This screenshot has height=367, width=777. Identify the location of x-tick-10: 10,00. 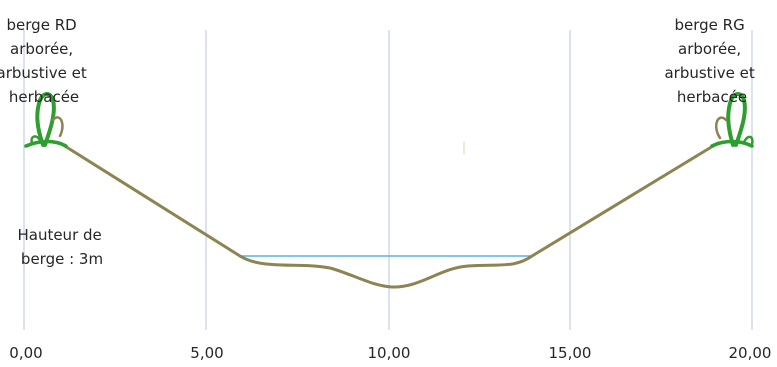
(389, 353).